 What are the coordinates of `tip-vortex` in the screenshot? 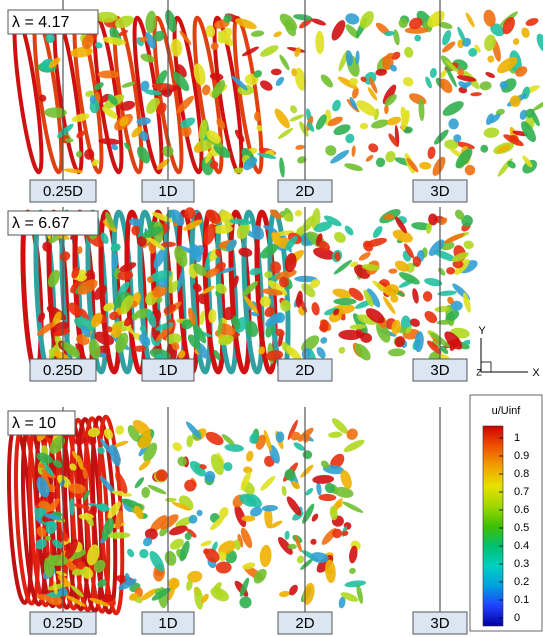 It's located at (123, 292).